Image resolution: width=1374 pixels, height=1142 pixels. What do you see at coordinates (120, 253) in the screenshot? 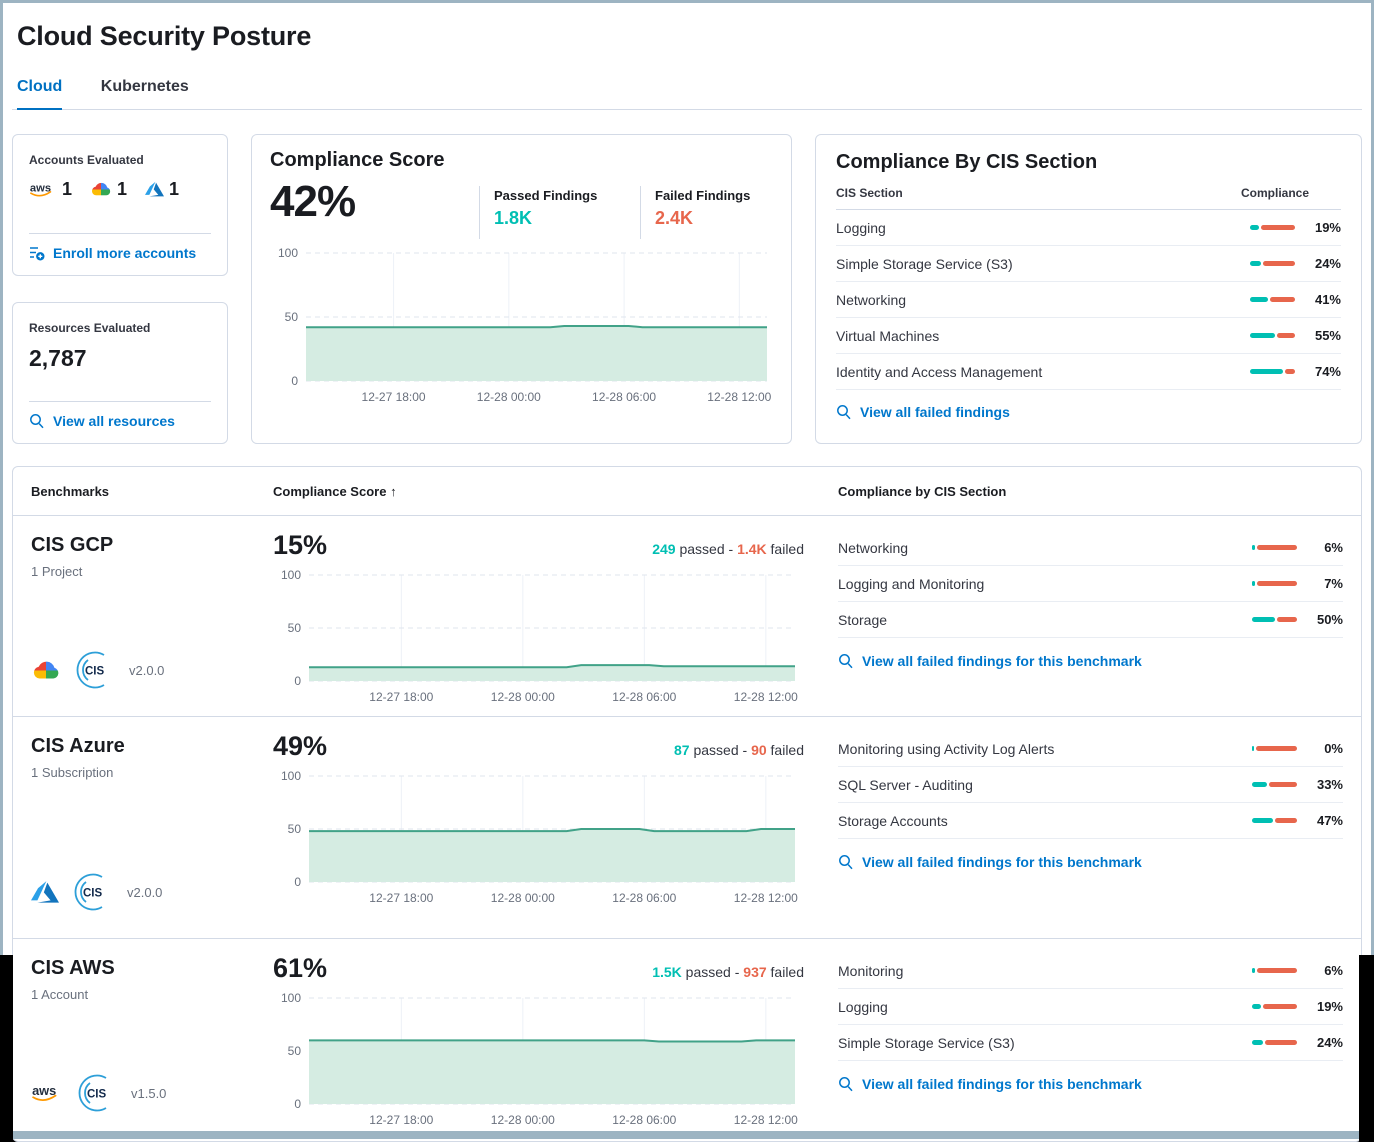
I see `enroll-more-accounts-link: Enroll more accounts` at bounding box center [120, 253].